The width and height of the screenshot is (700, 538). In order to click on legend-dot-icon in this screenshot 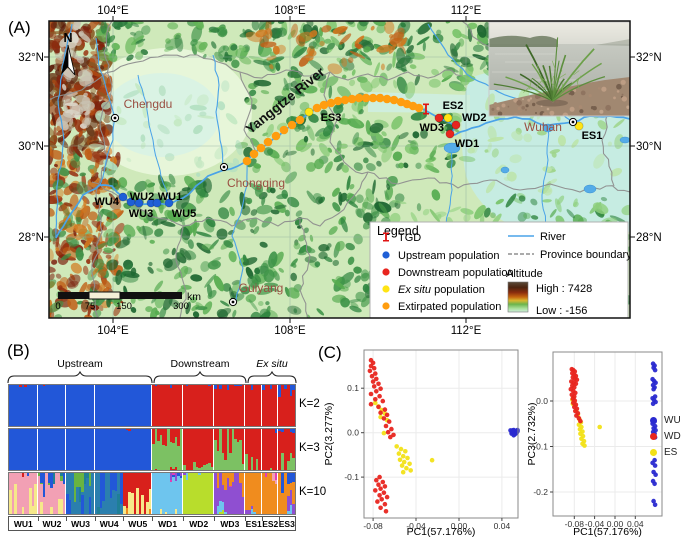, I will do `click(653, 452)`.